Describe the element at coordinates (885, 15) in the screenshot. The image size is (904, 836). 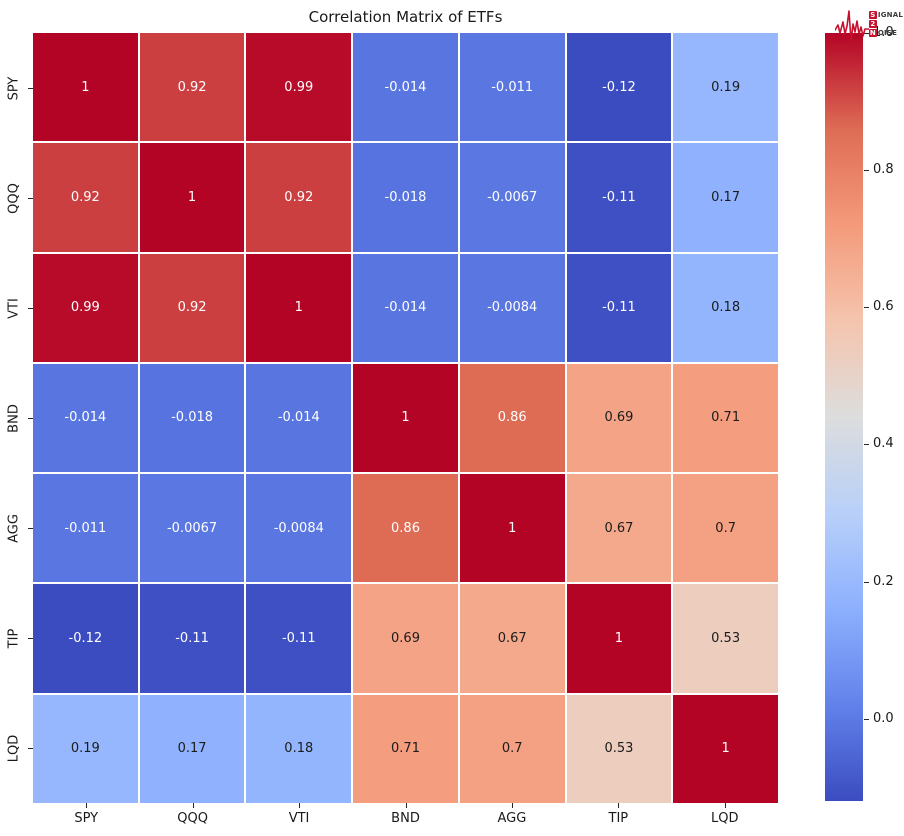
I see `logo-line-signal: S IGNAL` at that location.